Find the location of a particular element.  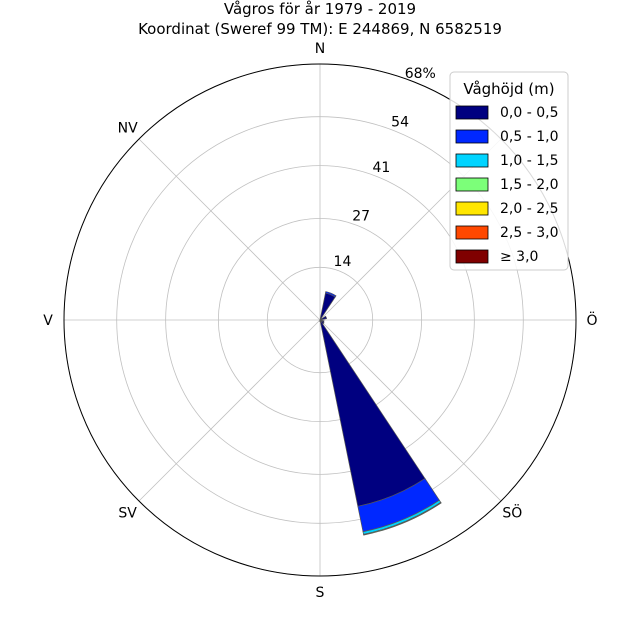

bar-segment-S is located at coordinates (320, 320).